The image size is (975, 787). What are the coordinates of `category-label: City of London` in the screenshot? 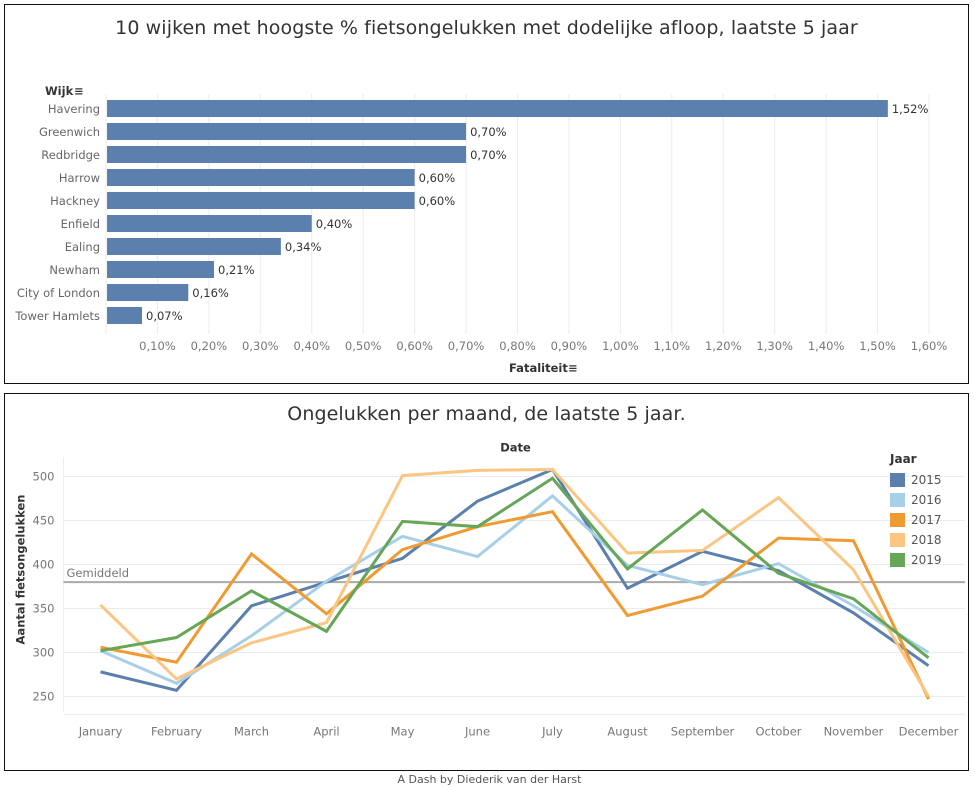 It's located at (58, 293).